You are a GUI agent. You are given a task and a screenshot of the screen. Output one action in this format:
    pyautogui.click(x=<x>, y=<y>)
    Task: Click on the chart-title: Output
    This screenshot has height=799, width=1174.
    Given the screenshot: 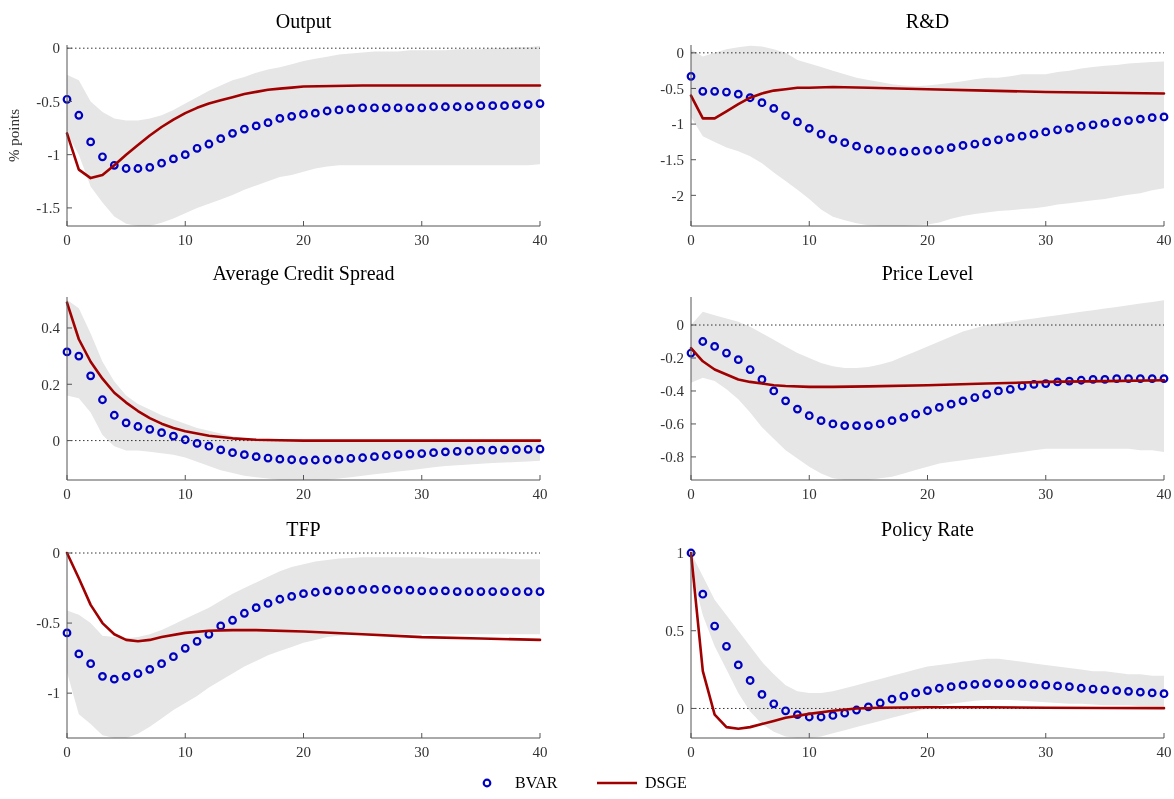 What is the action you would take?
    pyautogui.click(x=303, y=21)
    